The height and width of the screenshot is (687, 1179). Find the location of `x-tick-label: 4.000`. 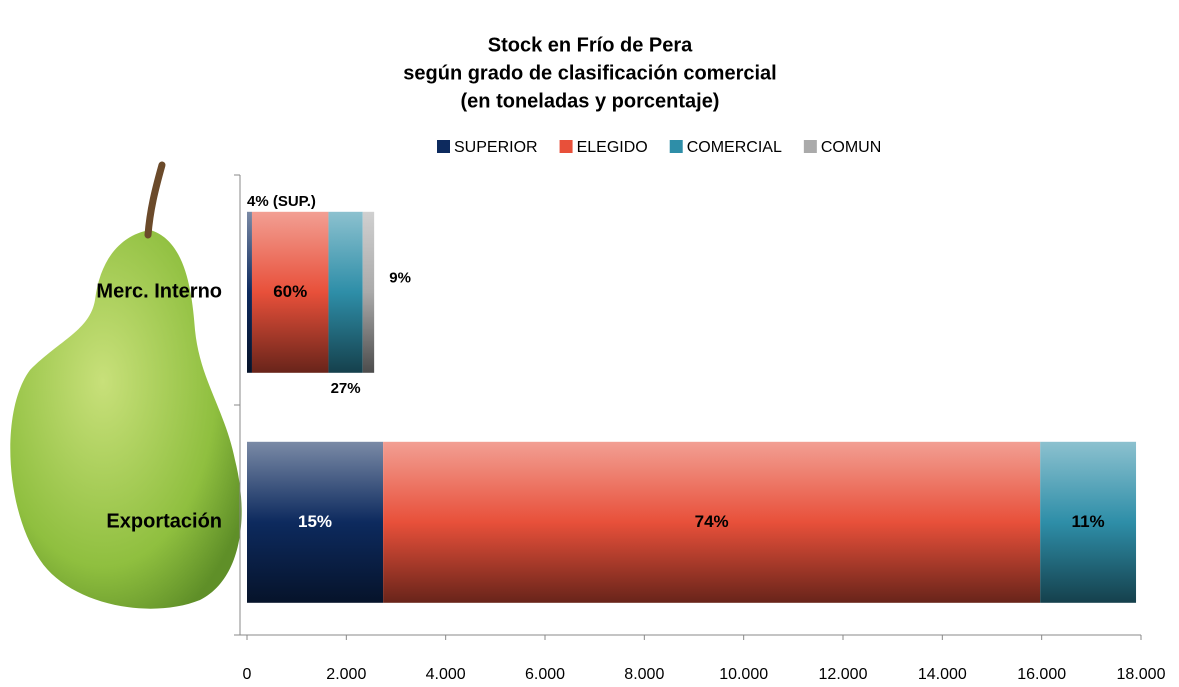

x-tick-label: 4.000 is located at coordinates (446, 674).